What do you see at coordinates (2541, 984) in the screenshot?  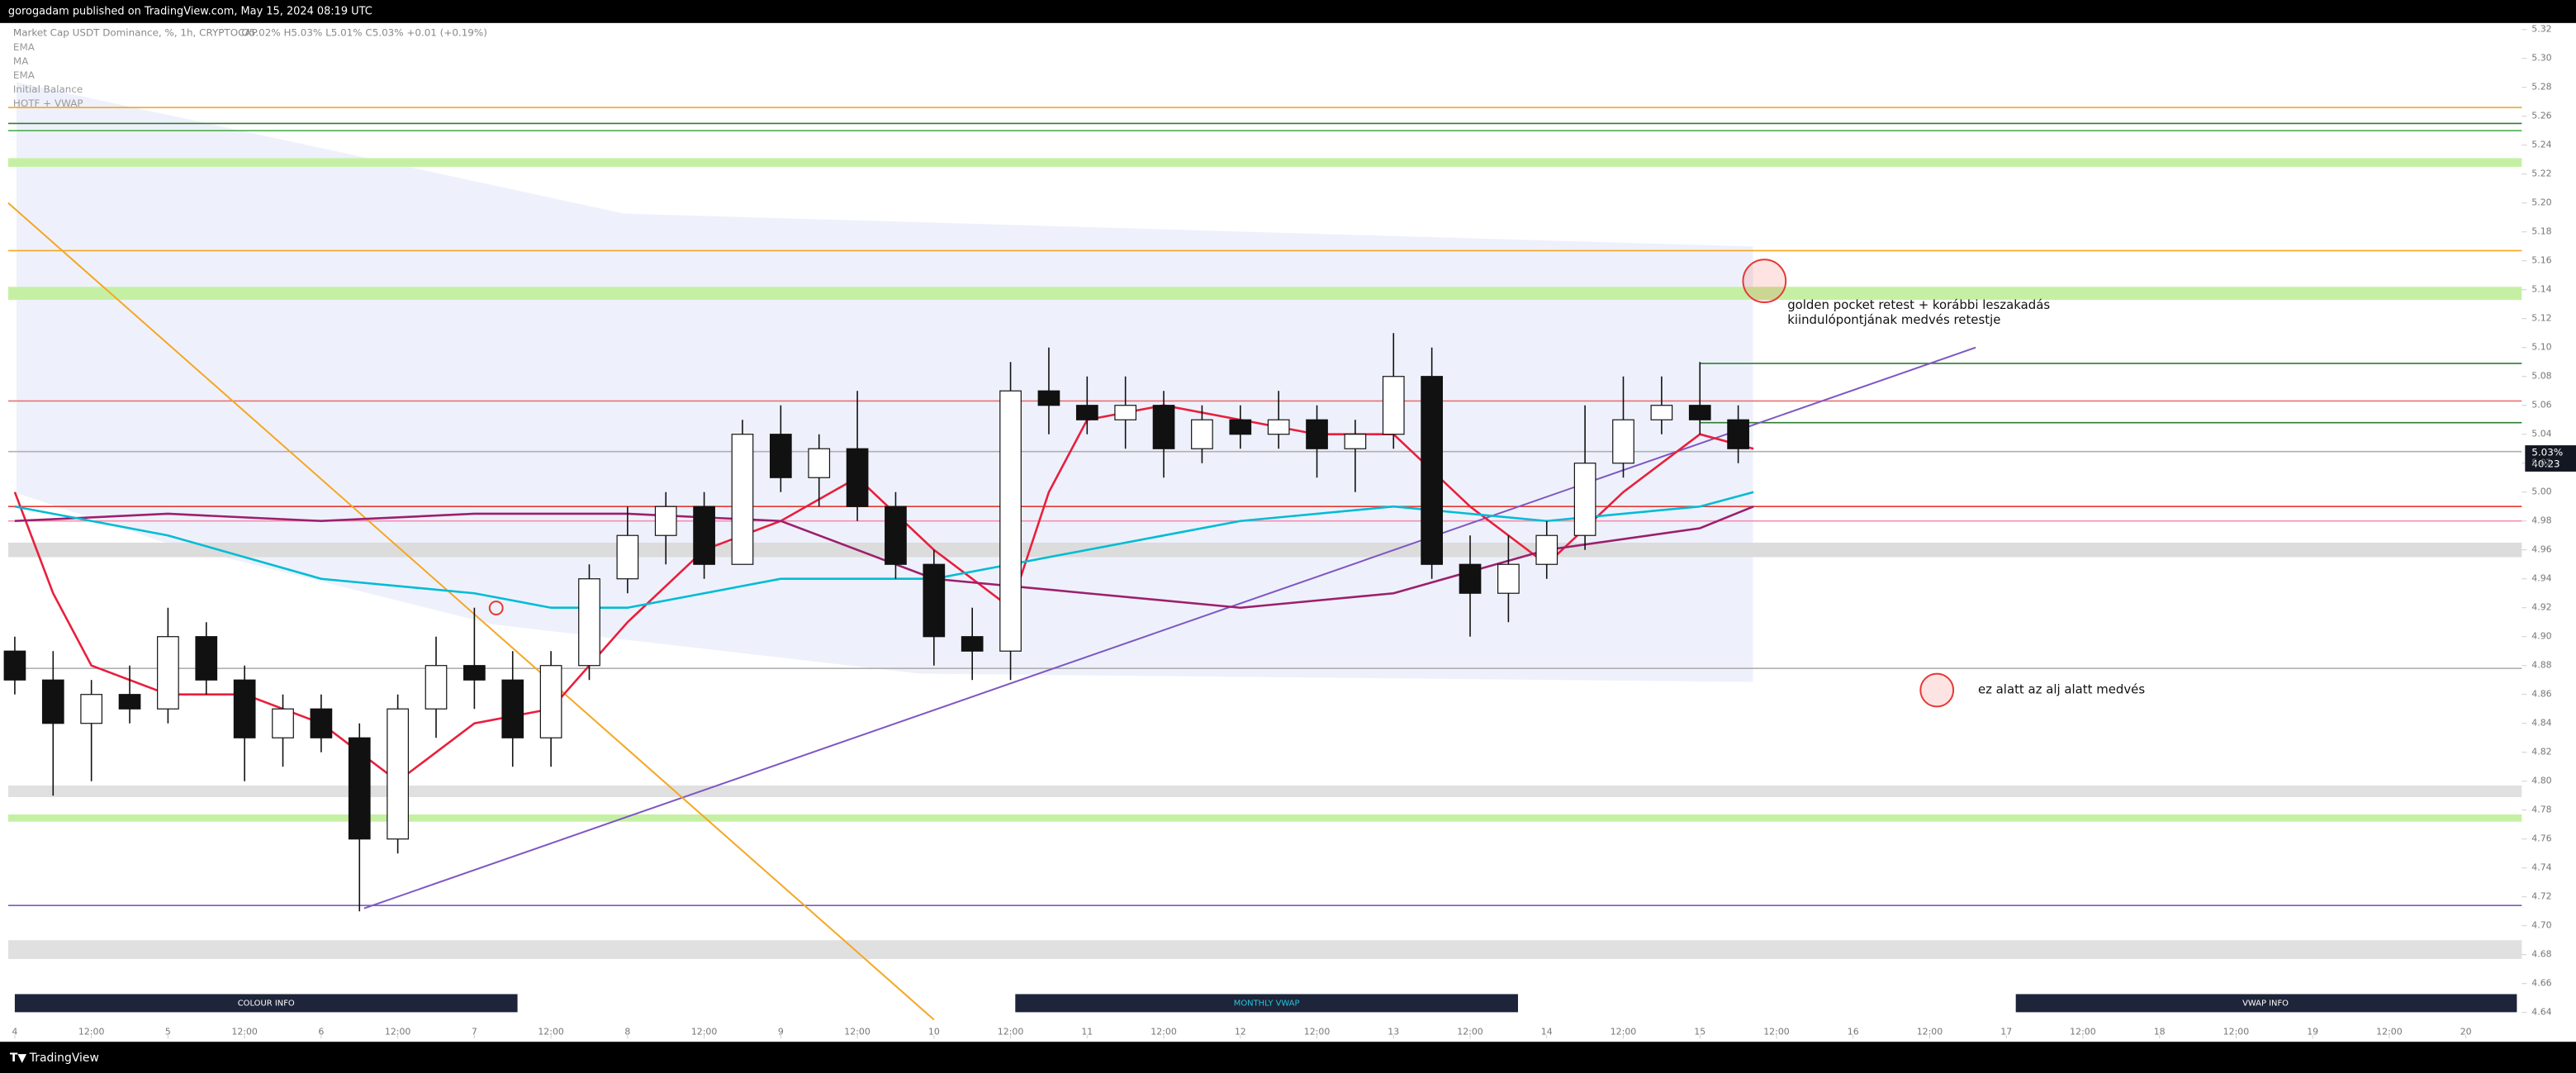 I see `y-tick-label: 4.66` at bounding box center [2541, 984].